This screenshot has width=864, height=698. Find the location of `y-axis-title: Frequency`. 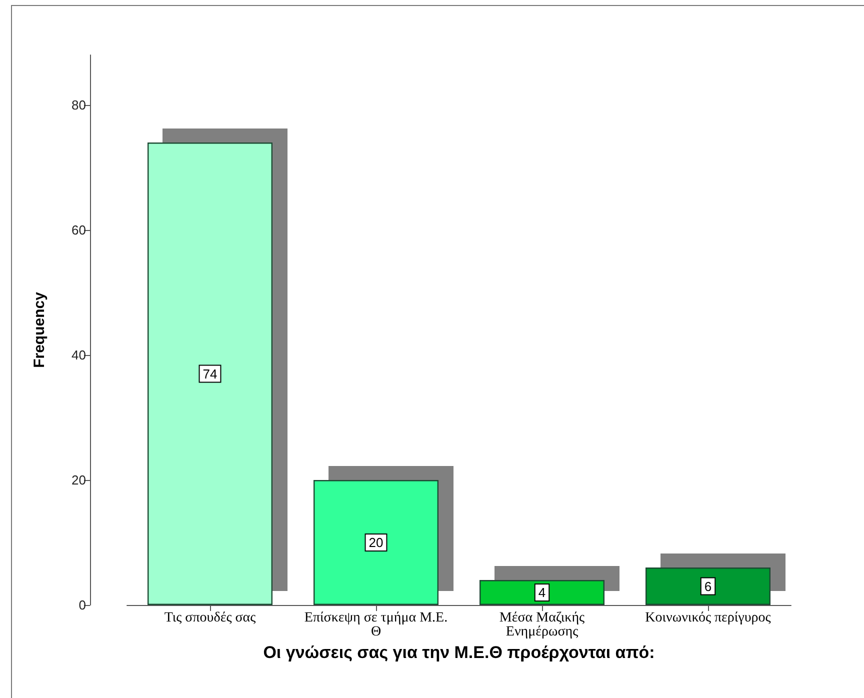

y-axis-title: Frequency is located at coordinates (39, 329).